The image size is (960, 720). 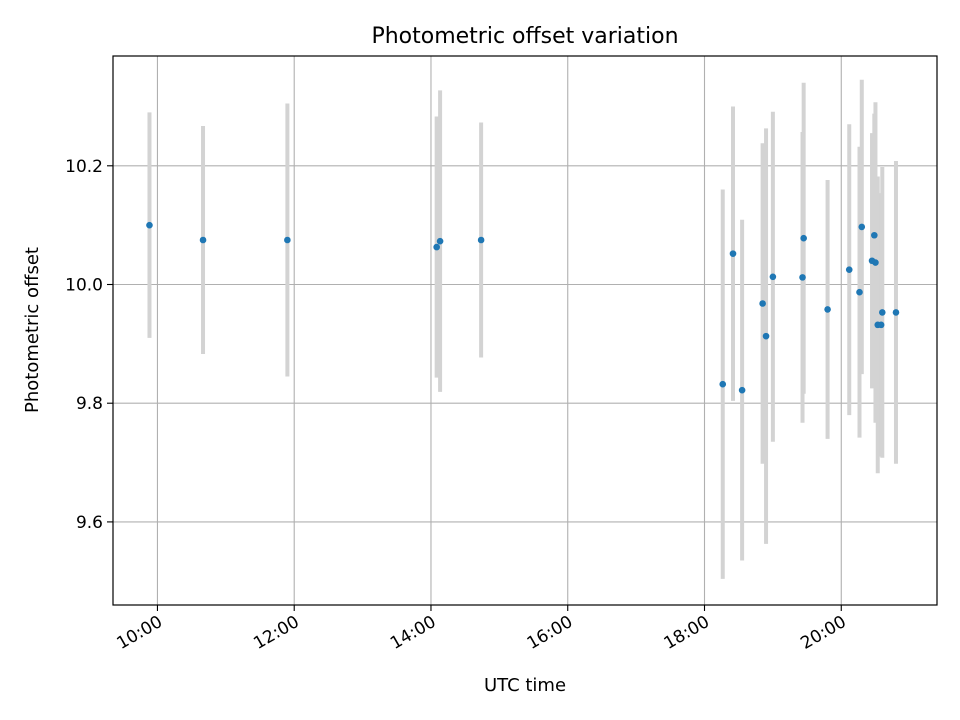 What do you see at coordinates (525, 685) in the screenshot?
I see `x-axis-label: UTC time` at bounding box center [525, 685].